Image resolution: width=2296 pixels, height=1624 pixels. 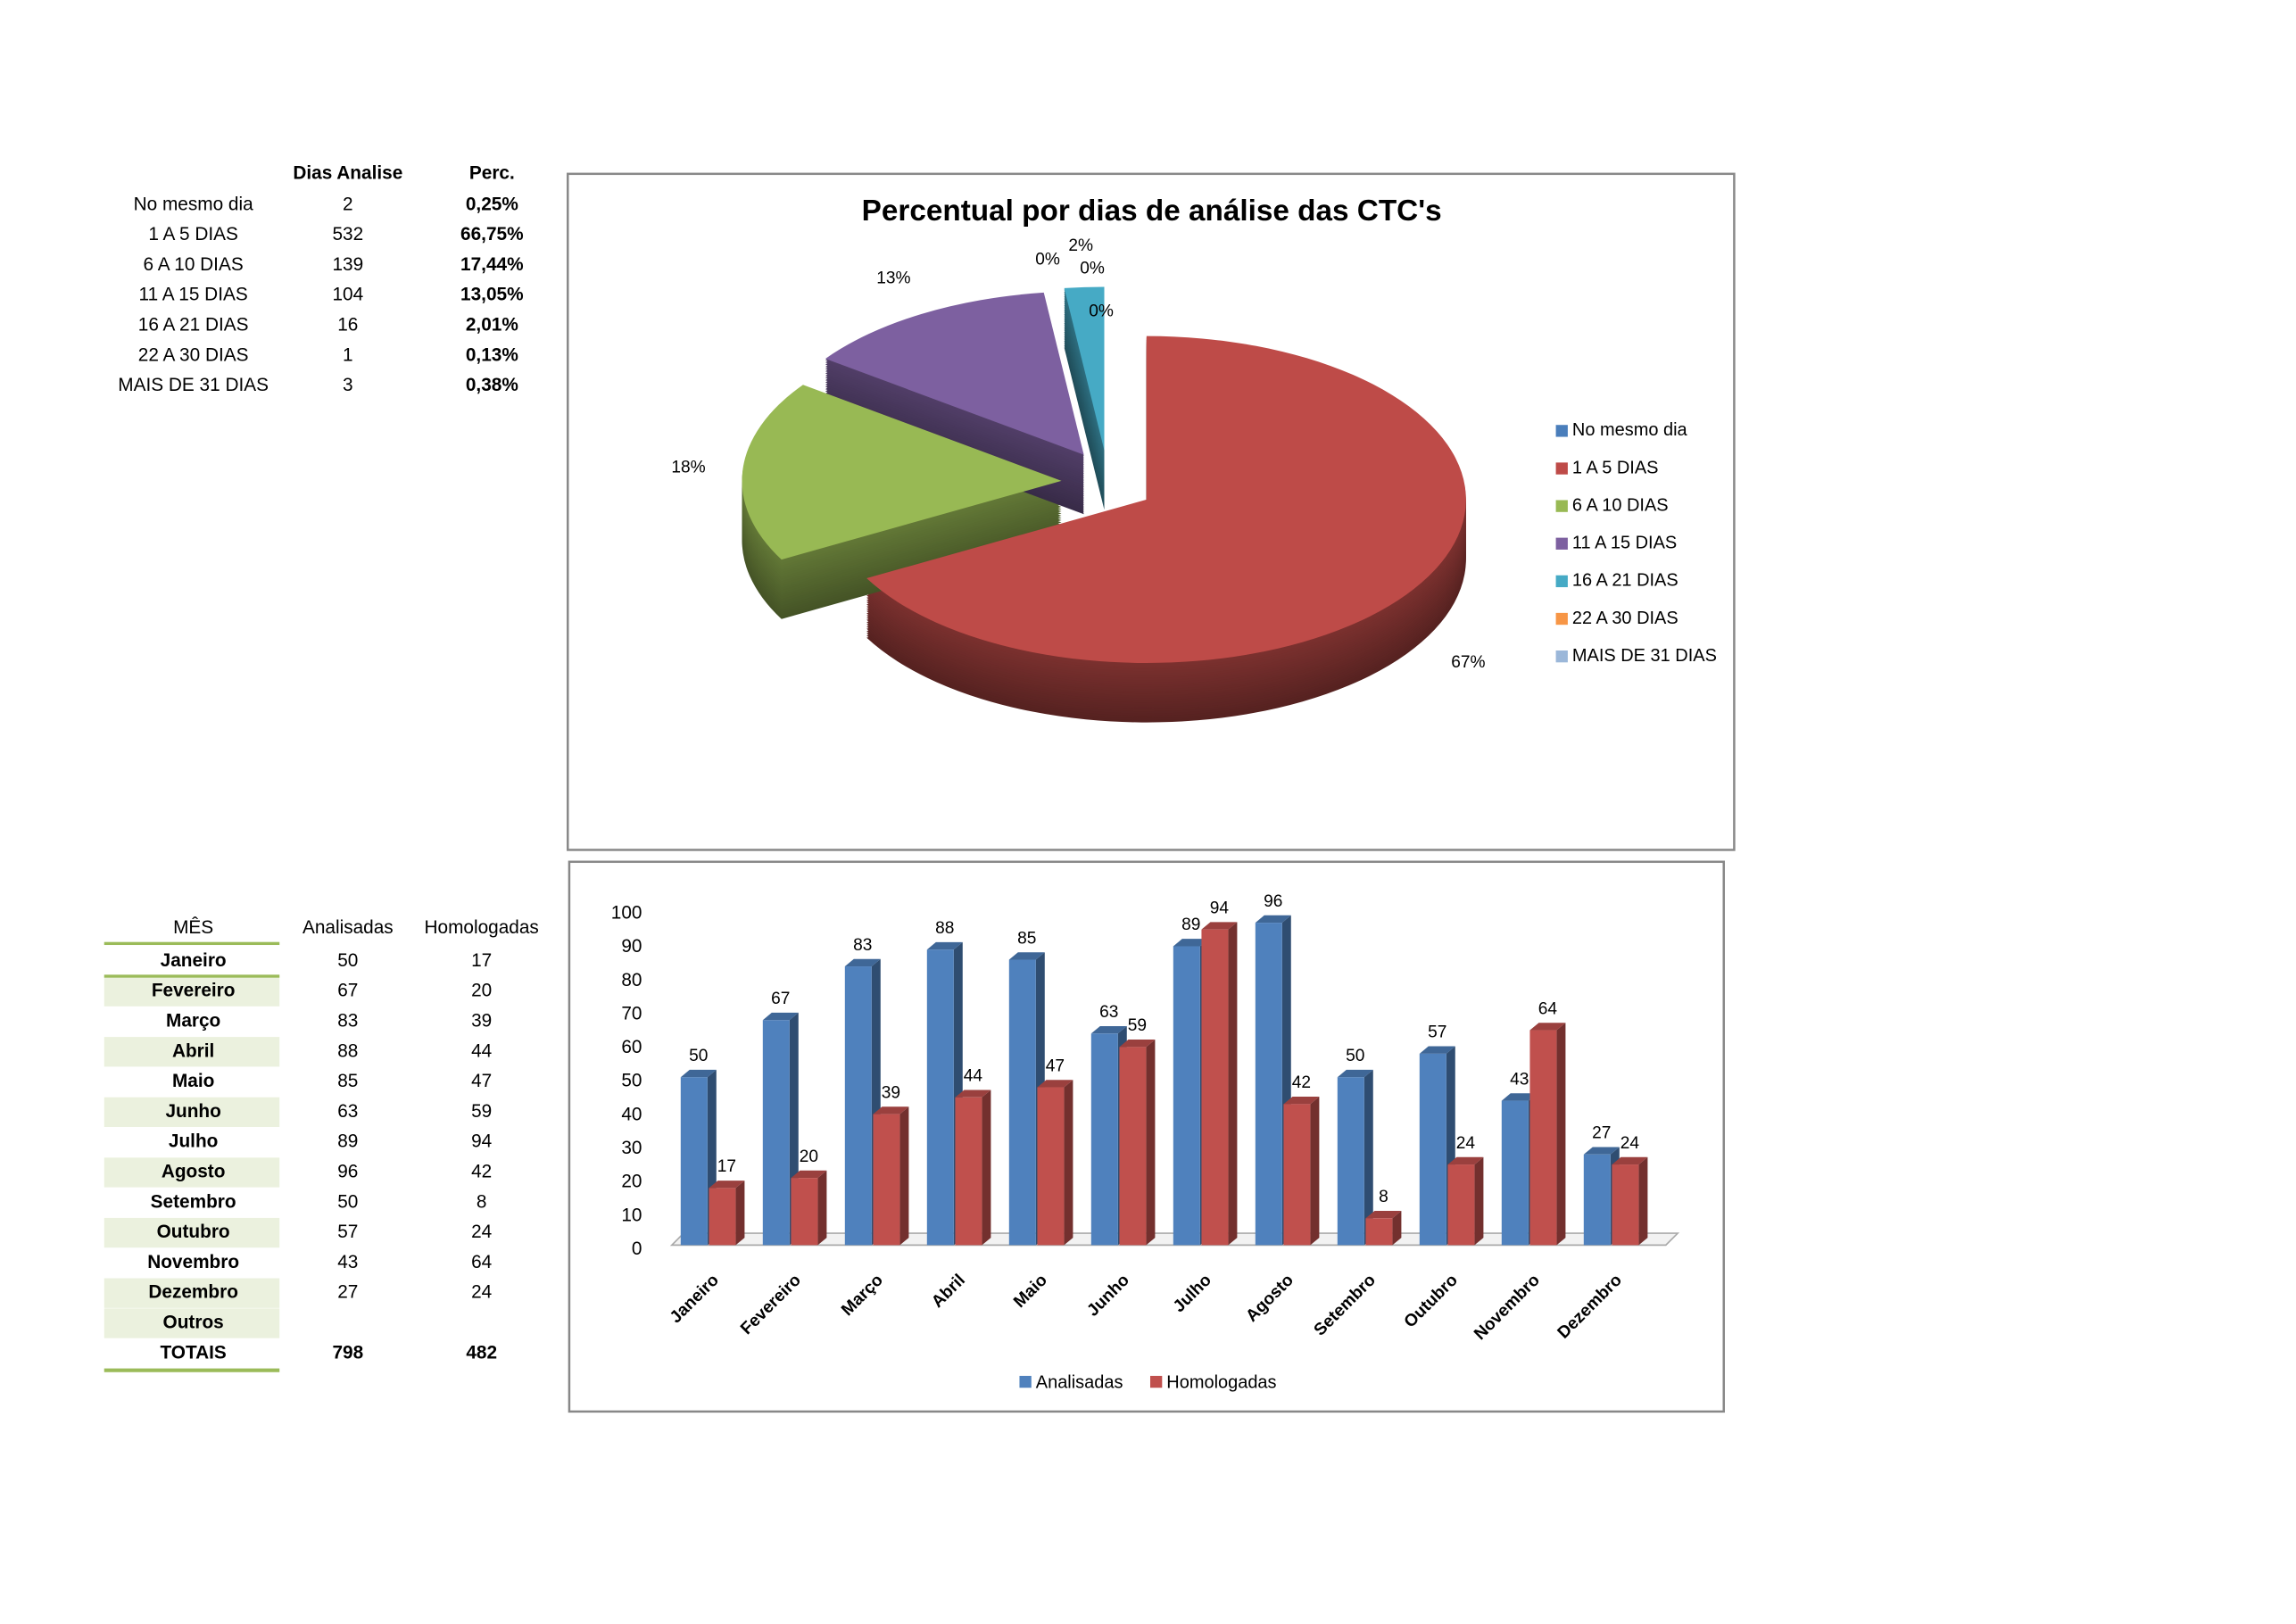 I want to click on table-cell: 482, so click(x=481, y=1352).